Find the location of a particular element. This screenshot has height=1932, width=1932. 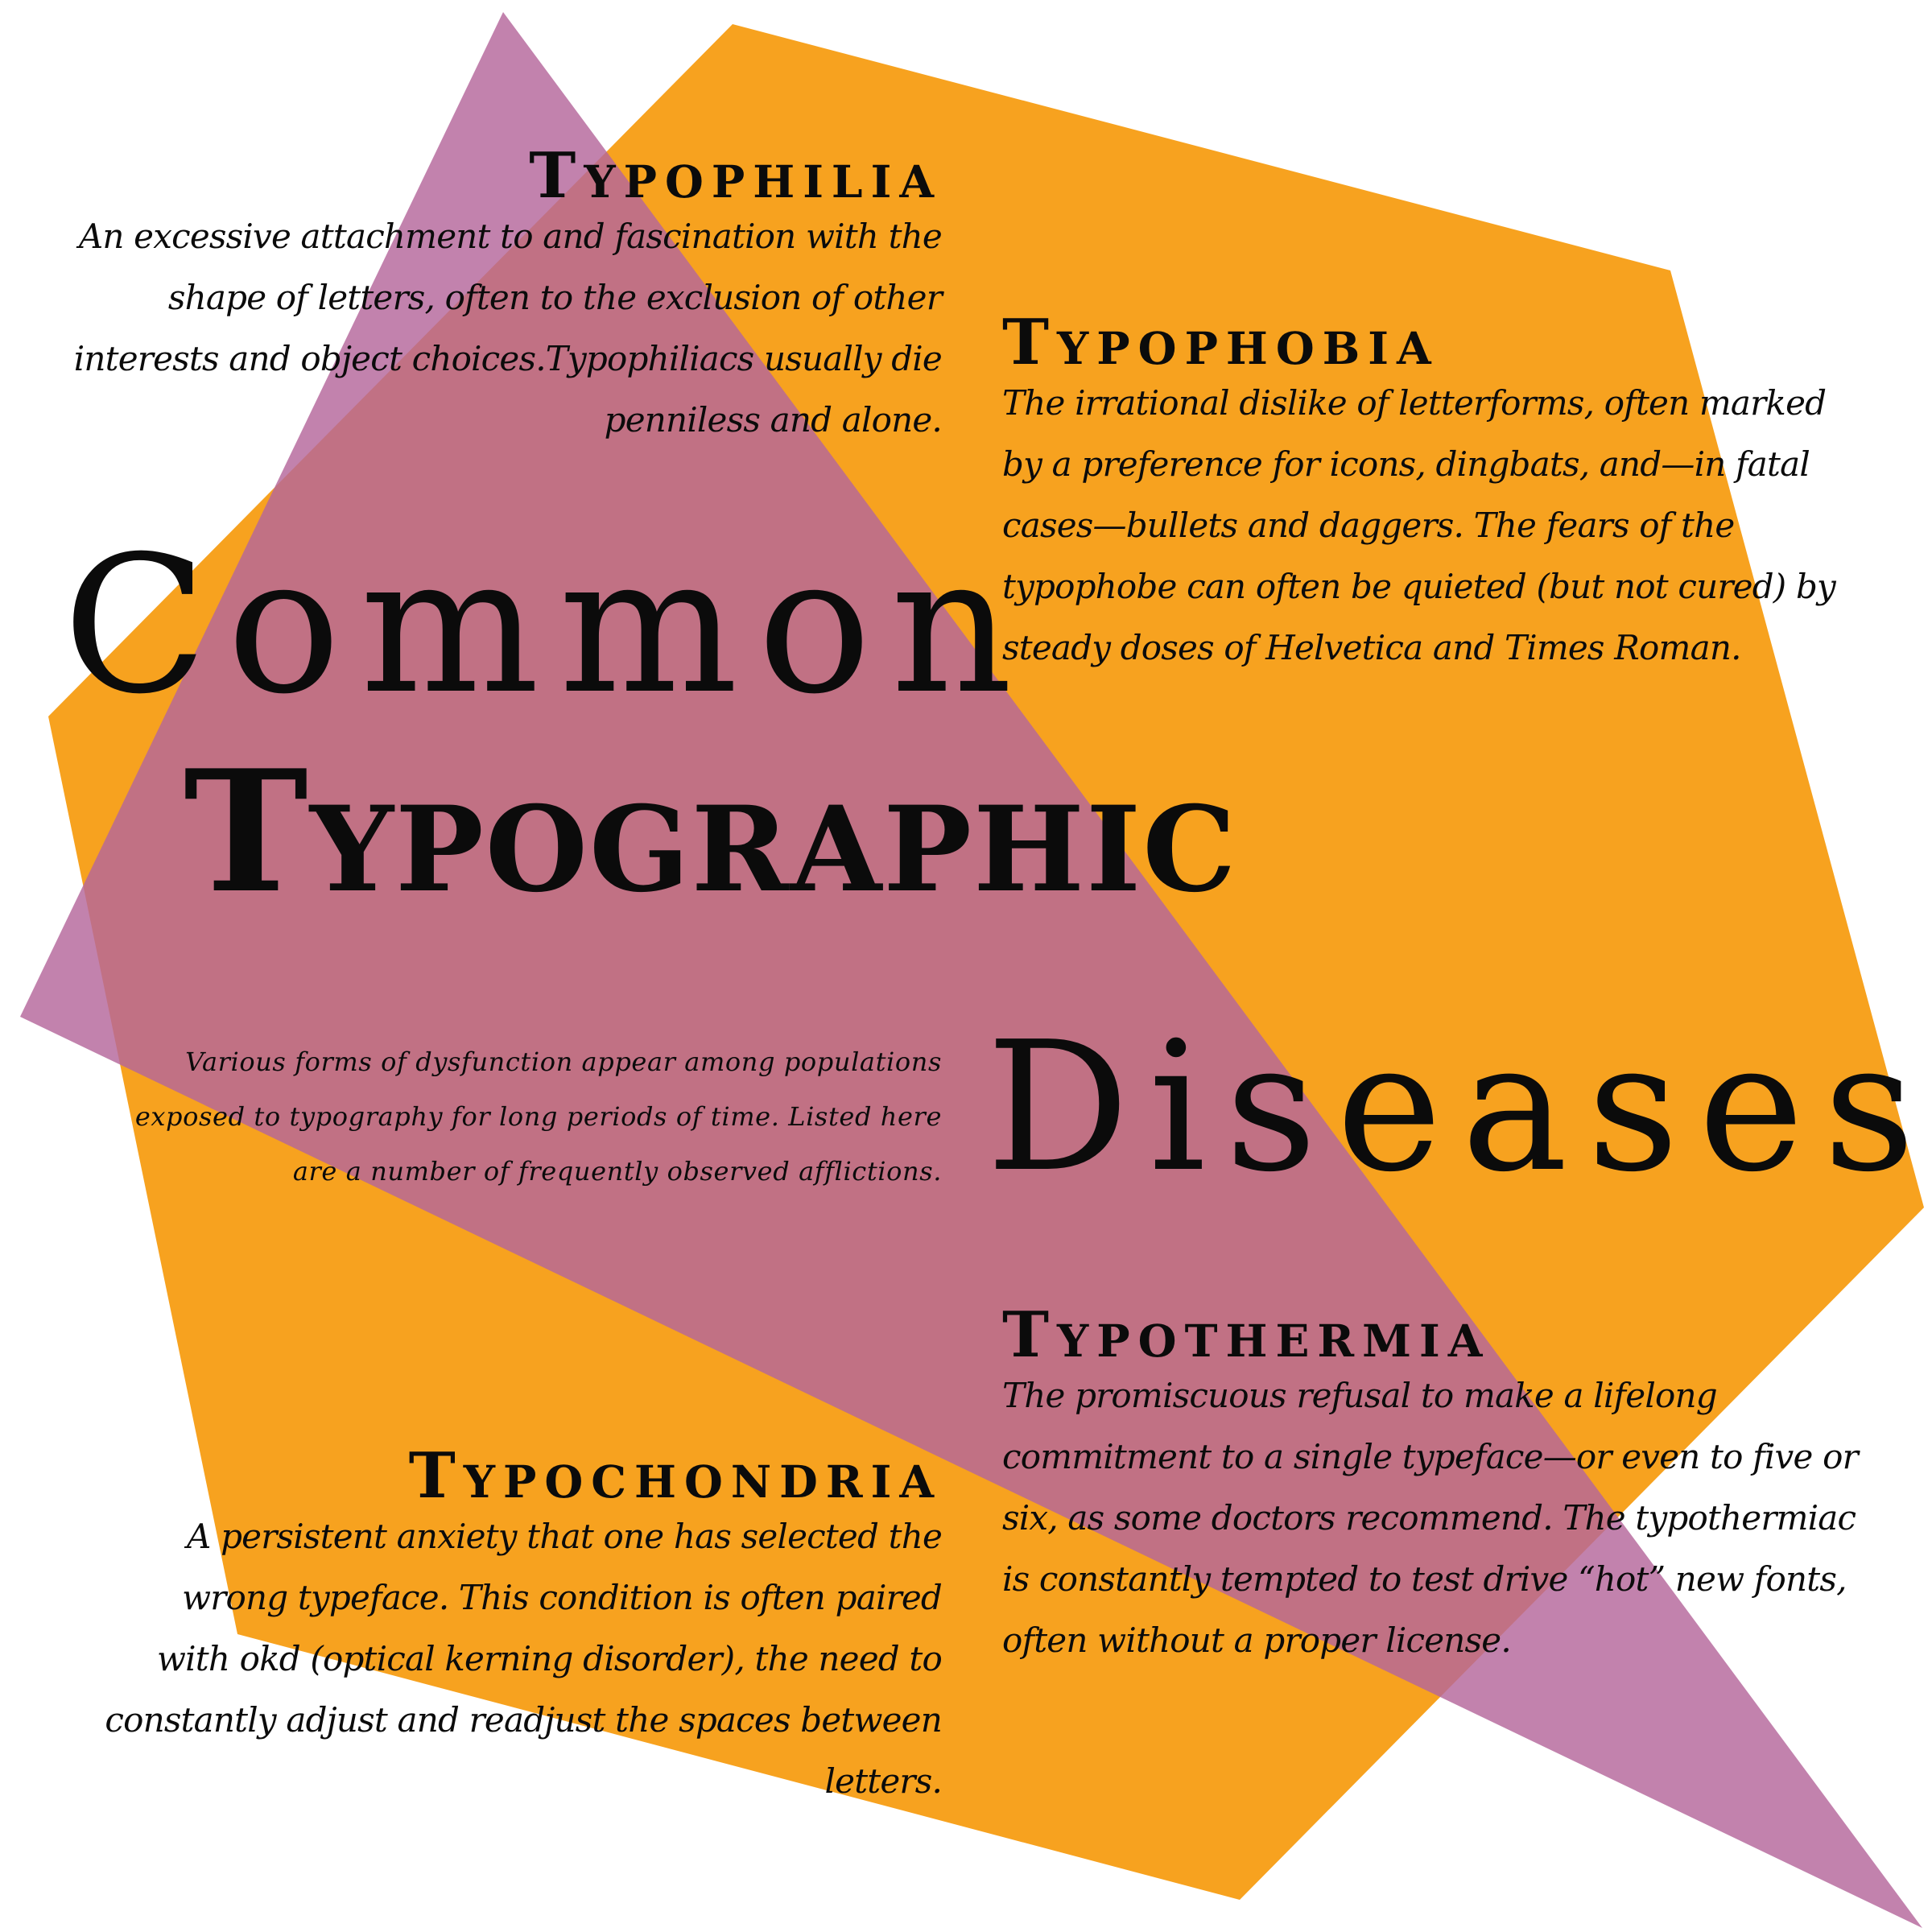

typophilia-heading: Typophilia is located at coordinates (735, 176).